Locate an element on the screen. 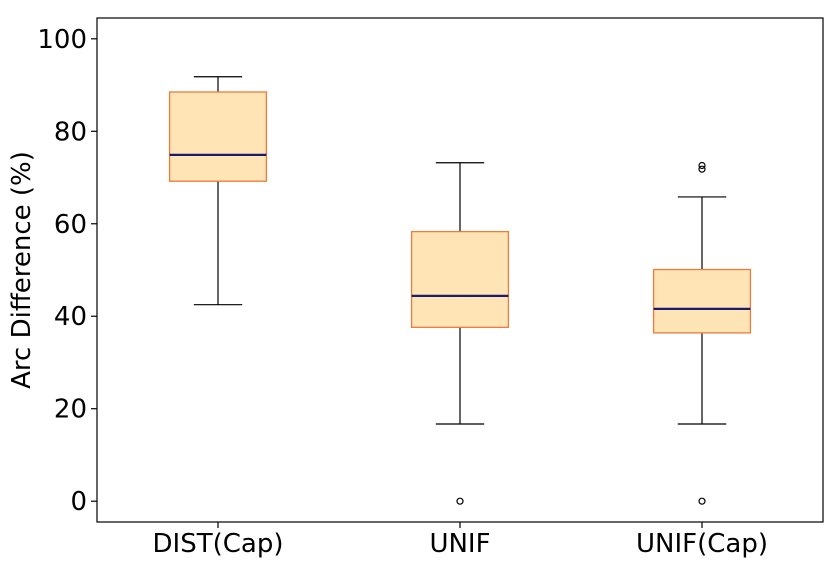 This screenshot has width=830, height=563. x-tick-label: UNIF is located at coordinates (459, 544).